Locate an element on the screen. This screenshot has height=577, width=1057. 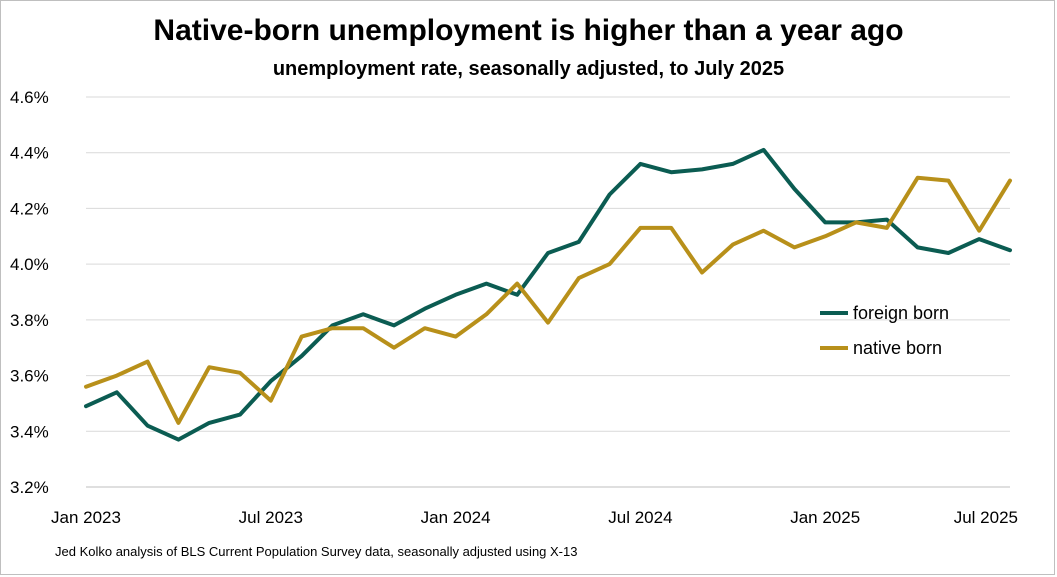
x-tick-label: Jan 2023 is located at coordinates (86, 517).